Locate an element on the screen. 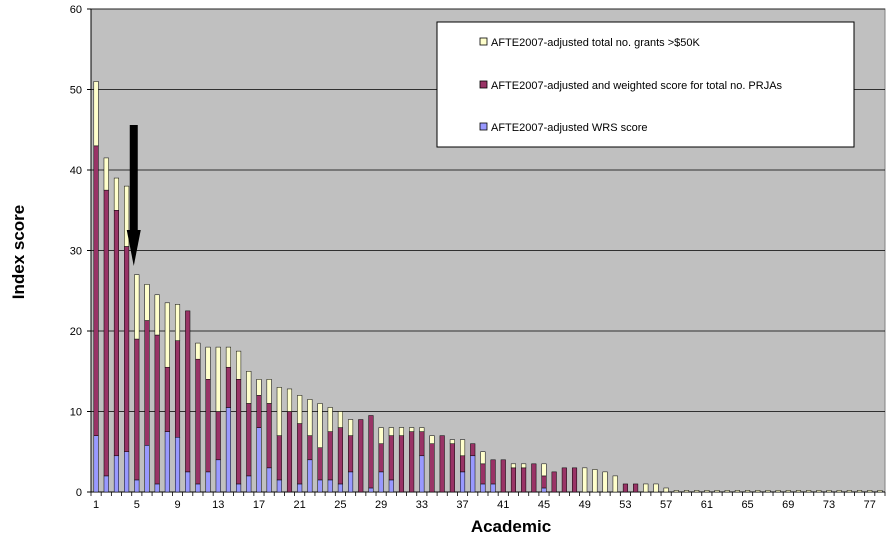  y-tick-label: 60 is located at coordinates (76, 10).